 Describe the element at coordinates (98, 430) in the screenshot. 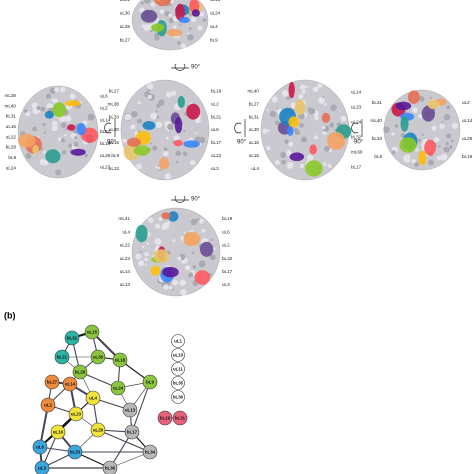

I see `node-label: uL29` at that location.